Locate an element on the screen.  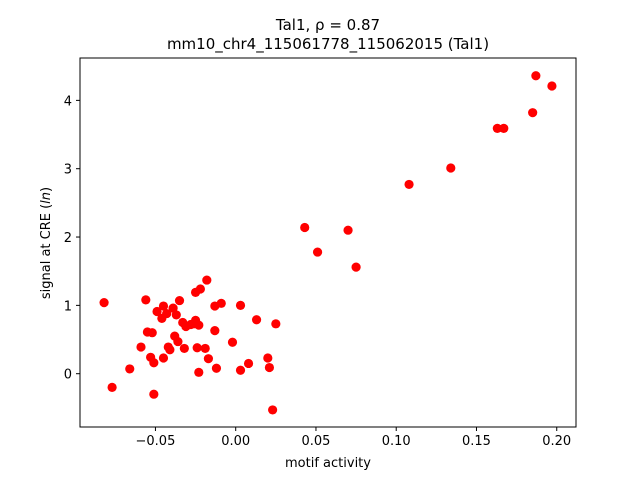
y-axis-label: signal at CRE (ln) is located at coordinates (46, 243).